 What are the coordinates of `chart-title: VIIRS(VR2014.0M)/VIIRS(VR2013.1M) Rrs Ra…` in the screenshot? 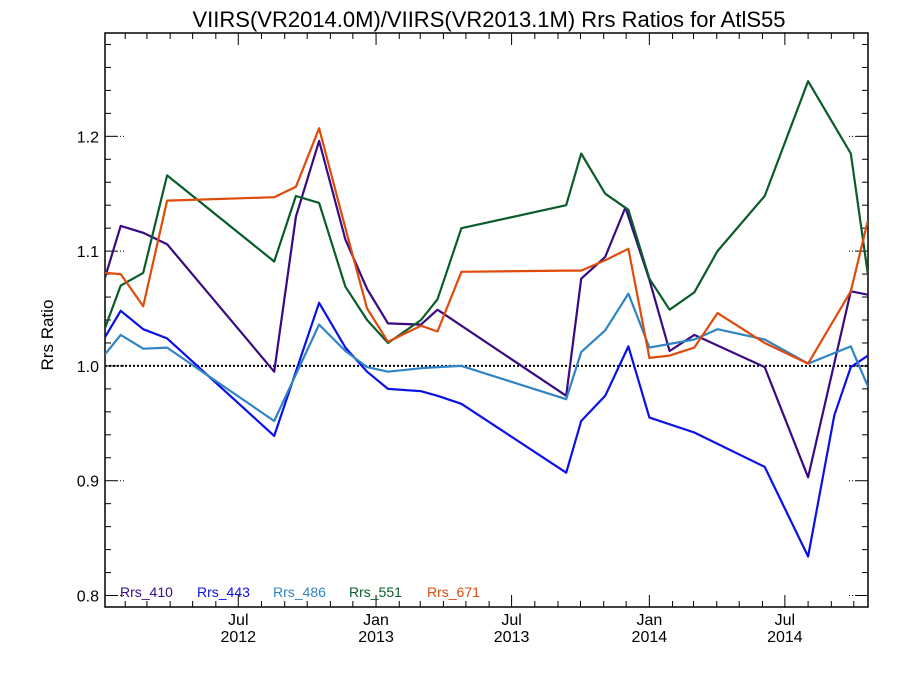 It's located at (489, 19).